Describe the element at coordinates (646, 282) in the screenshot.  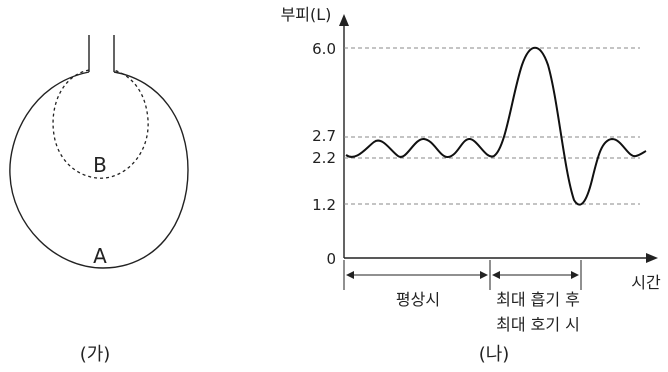
I see `x-axis-label: 시간` at that location.